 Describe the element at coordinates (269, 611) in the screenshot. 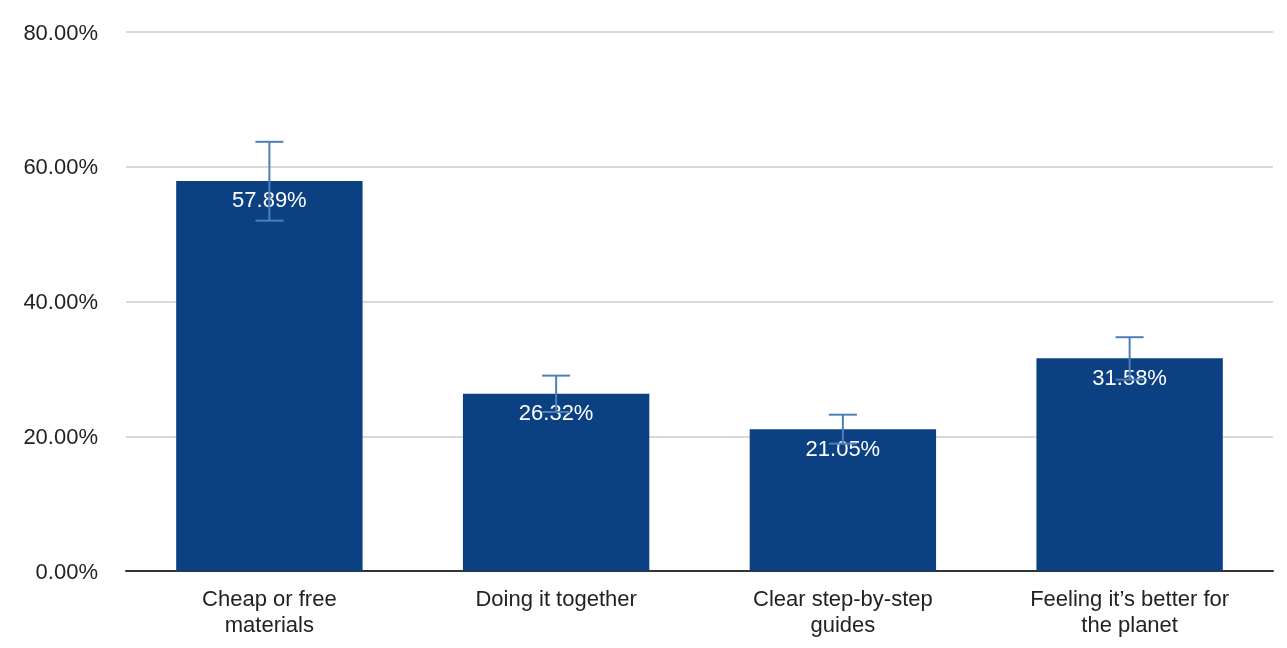

I see `x-tick-label: Cheap or free materials` at that location.